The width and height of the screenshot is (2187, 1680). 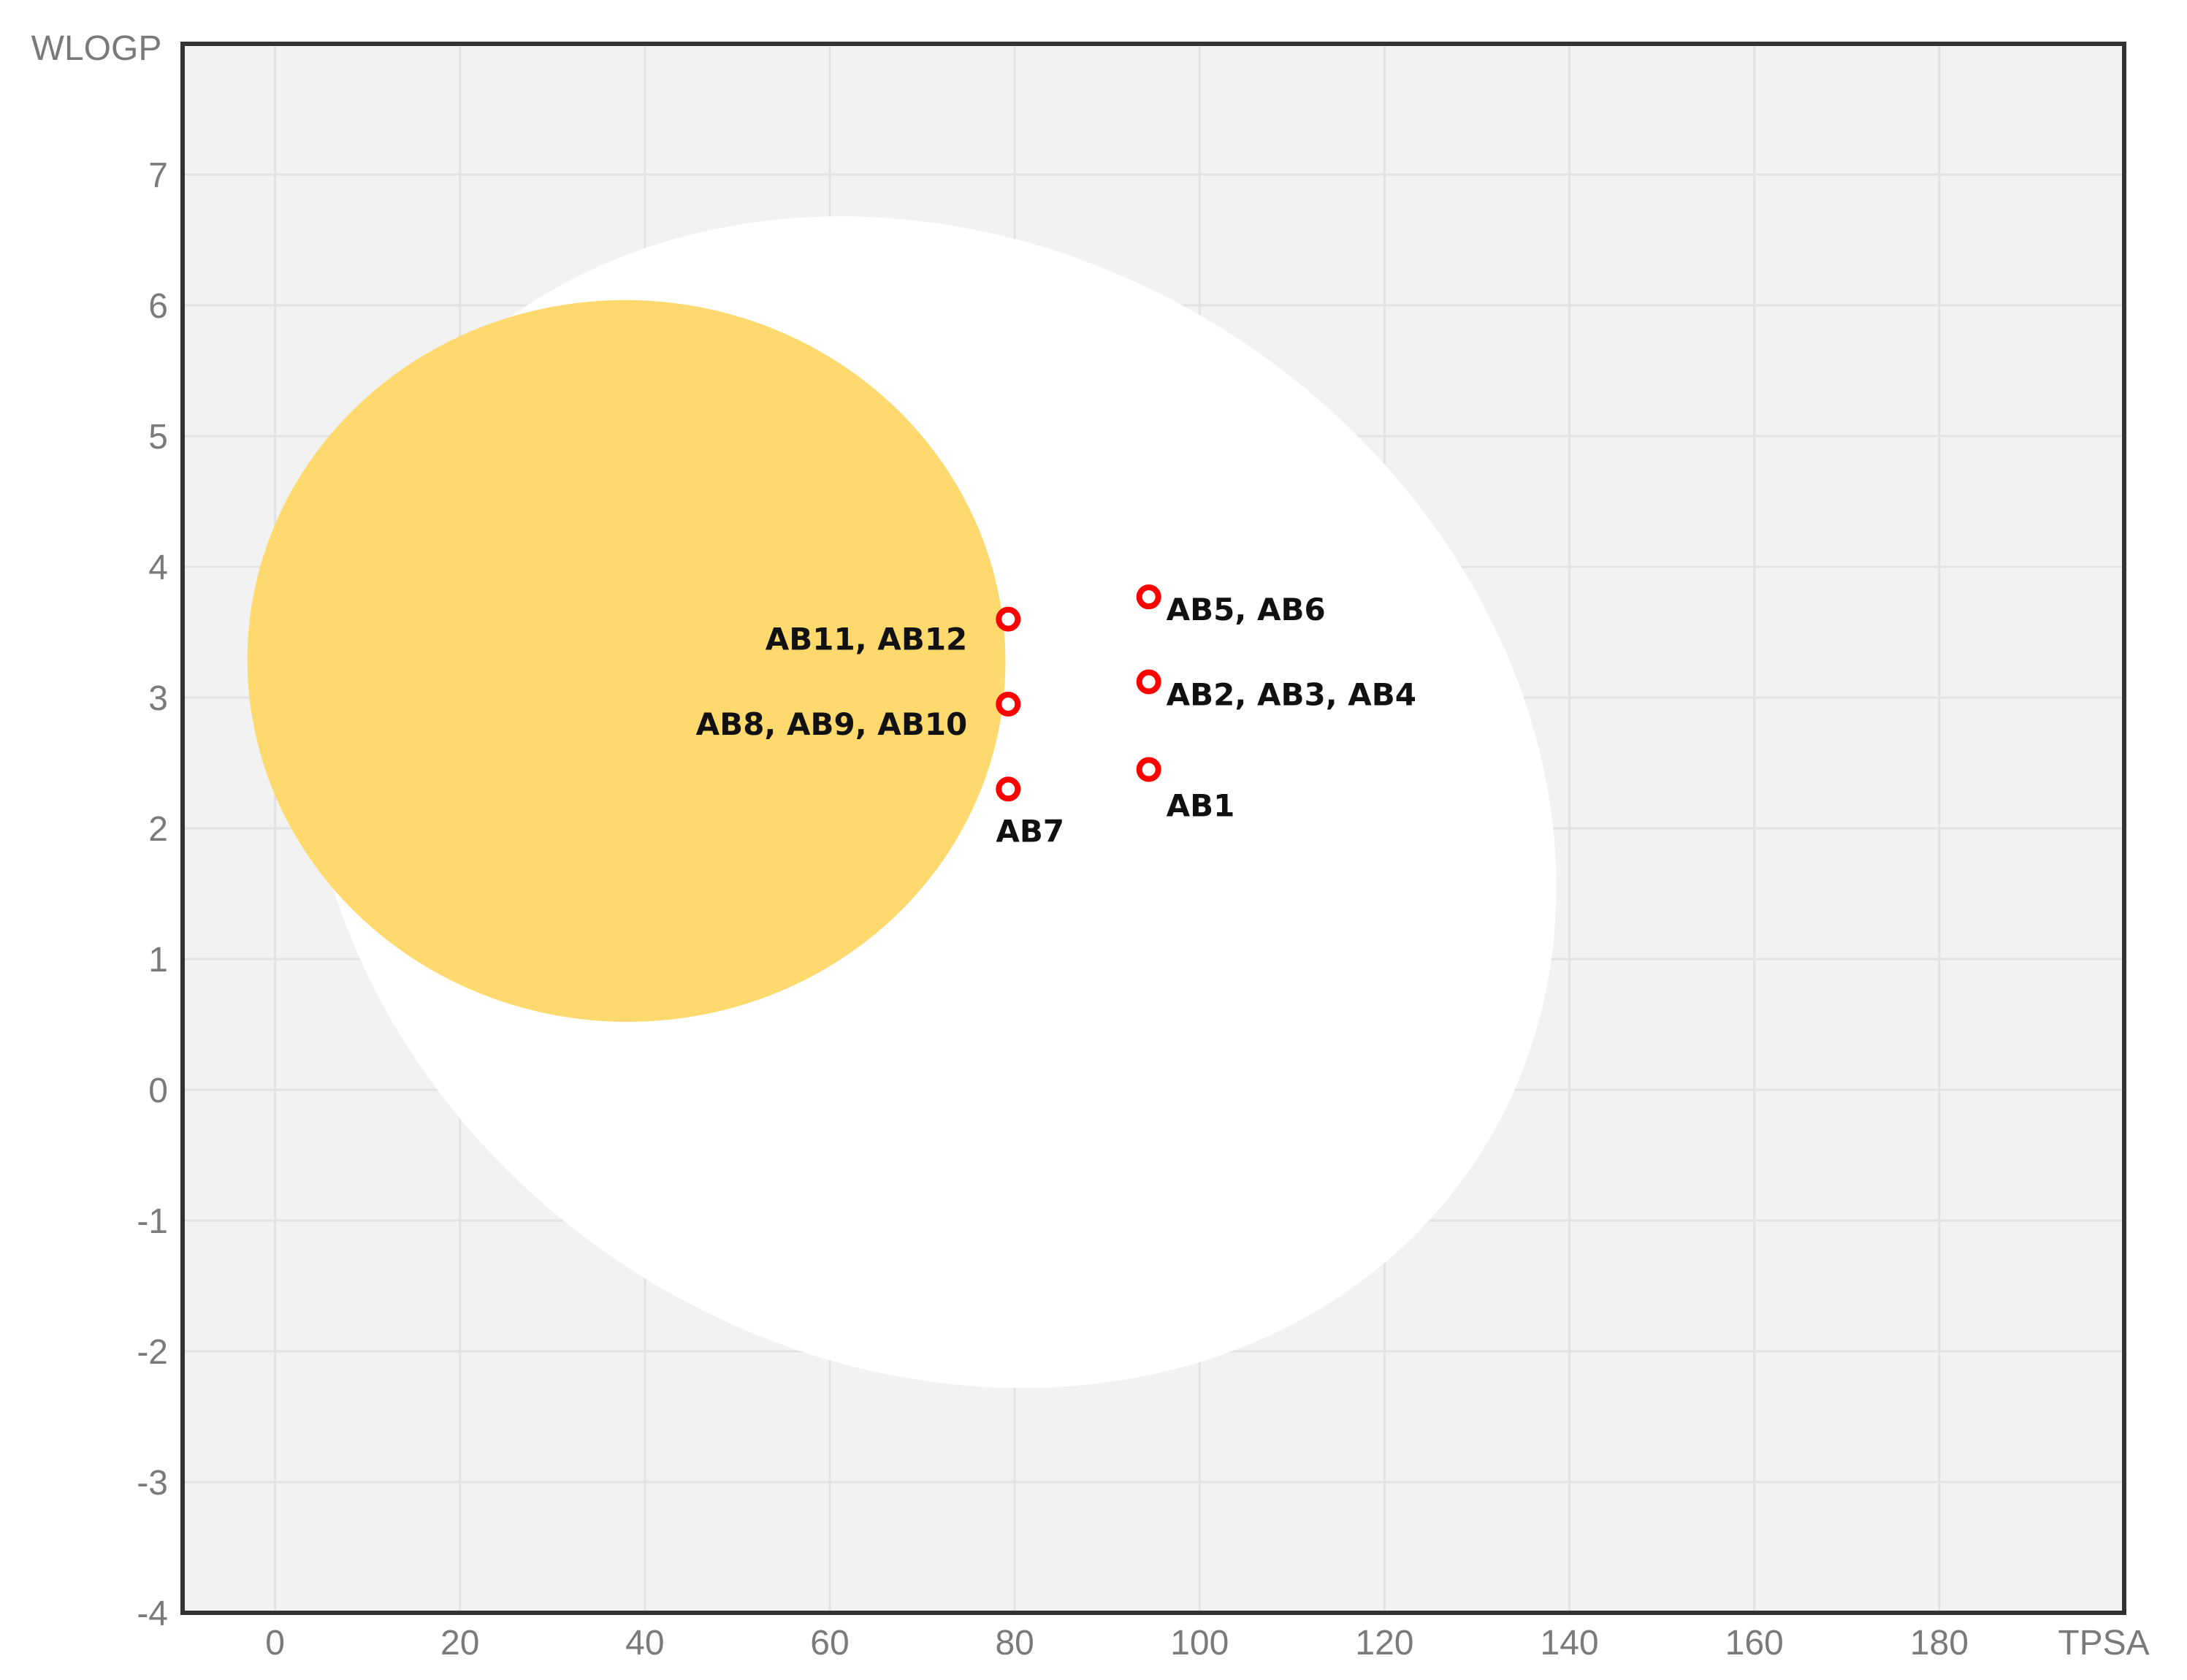 I want to click on y-tick-label-7: 7, so click(x=158, y=175).